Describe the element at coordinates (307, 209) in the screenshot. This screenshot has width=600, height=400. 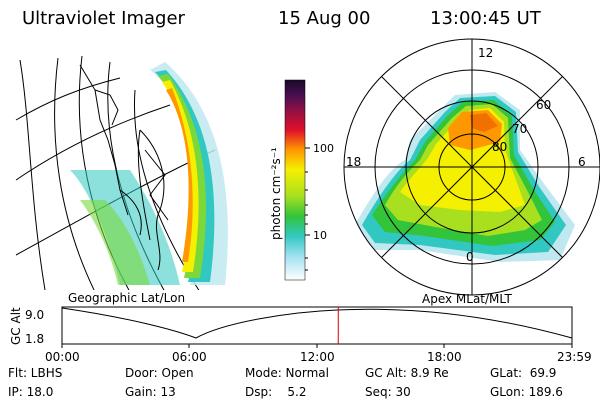
I see `colorbar-ticks` at that location.